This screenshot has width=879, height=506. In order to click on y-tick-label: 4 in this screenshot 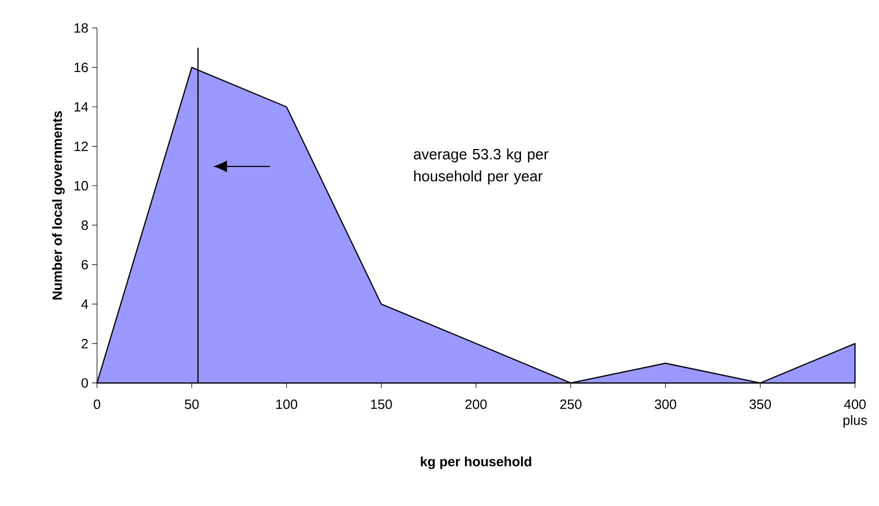, I will do `click(84, 304)`.